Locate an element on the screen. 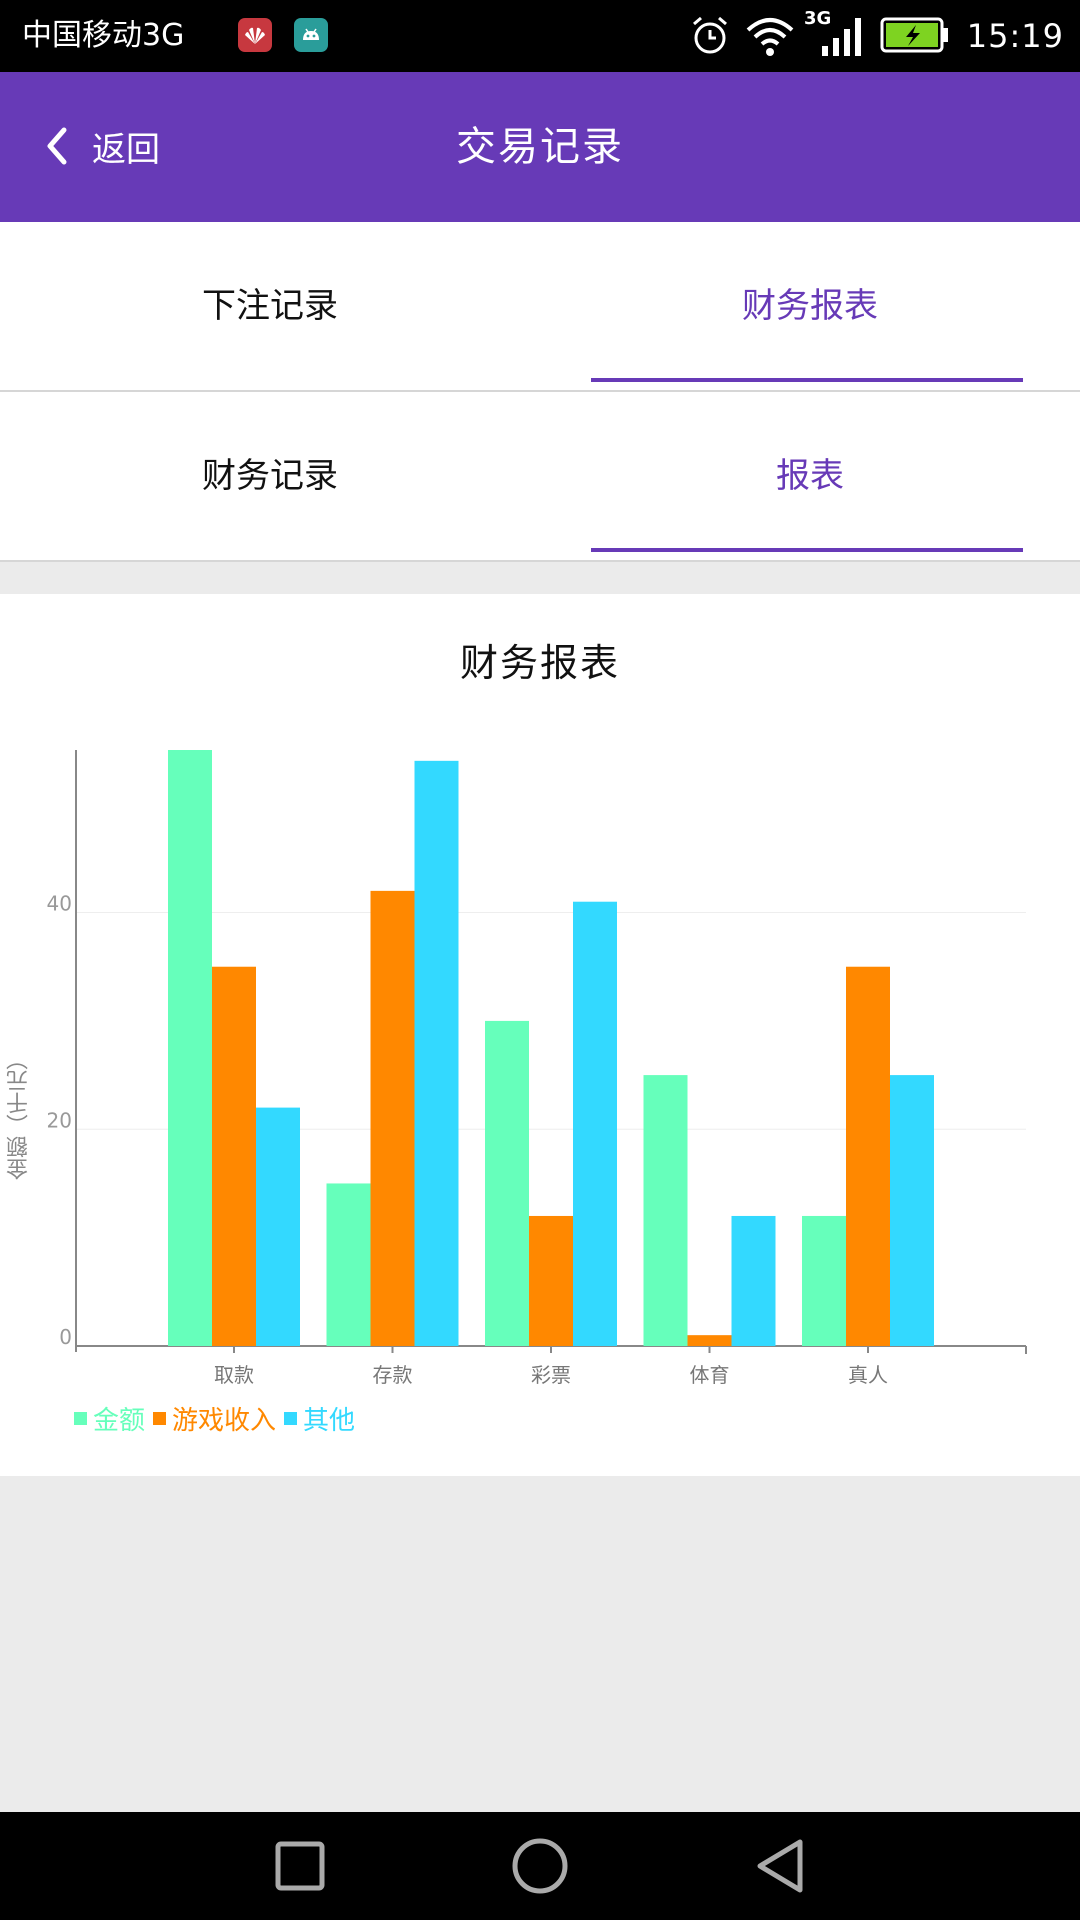 The image size is (1080, 1920). chevron-left-icon is located at coordinates (57, 146).